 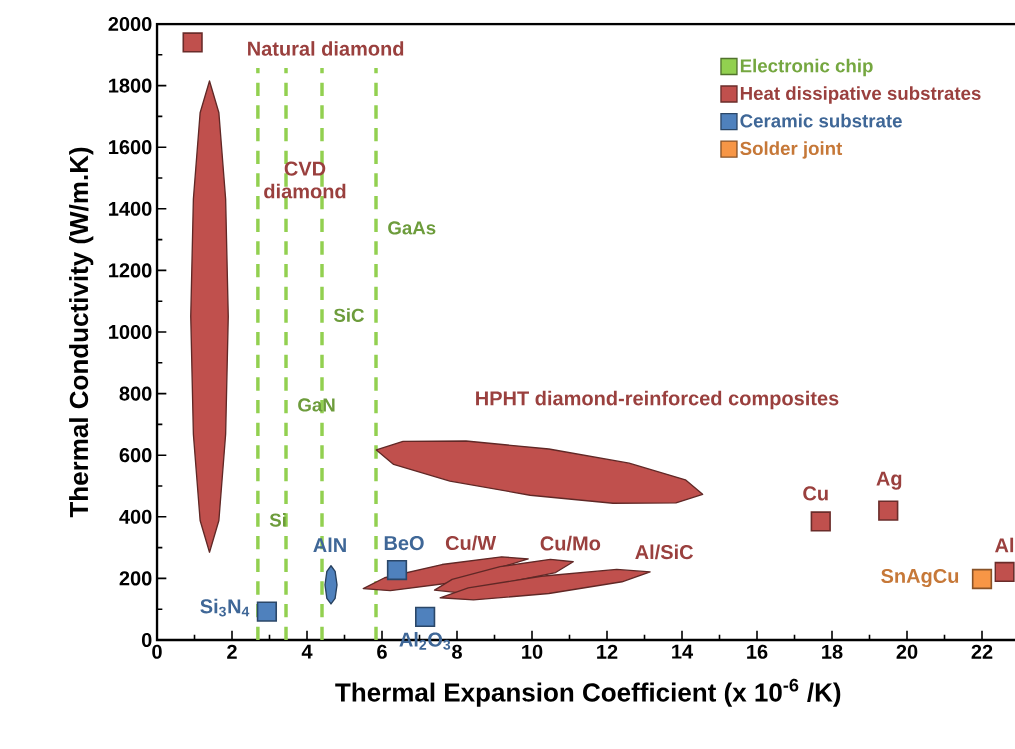 What do you see at coordinates (806, 67) in the screenshot?
I see `legend-label: Electronic chip` at bounding box center [806, 67].